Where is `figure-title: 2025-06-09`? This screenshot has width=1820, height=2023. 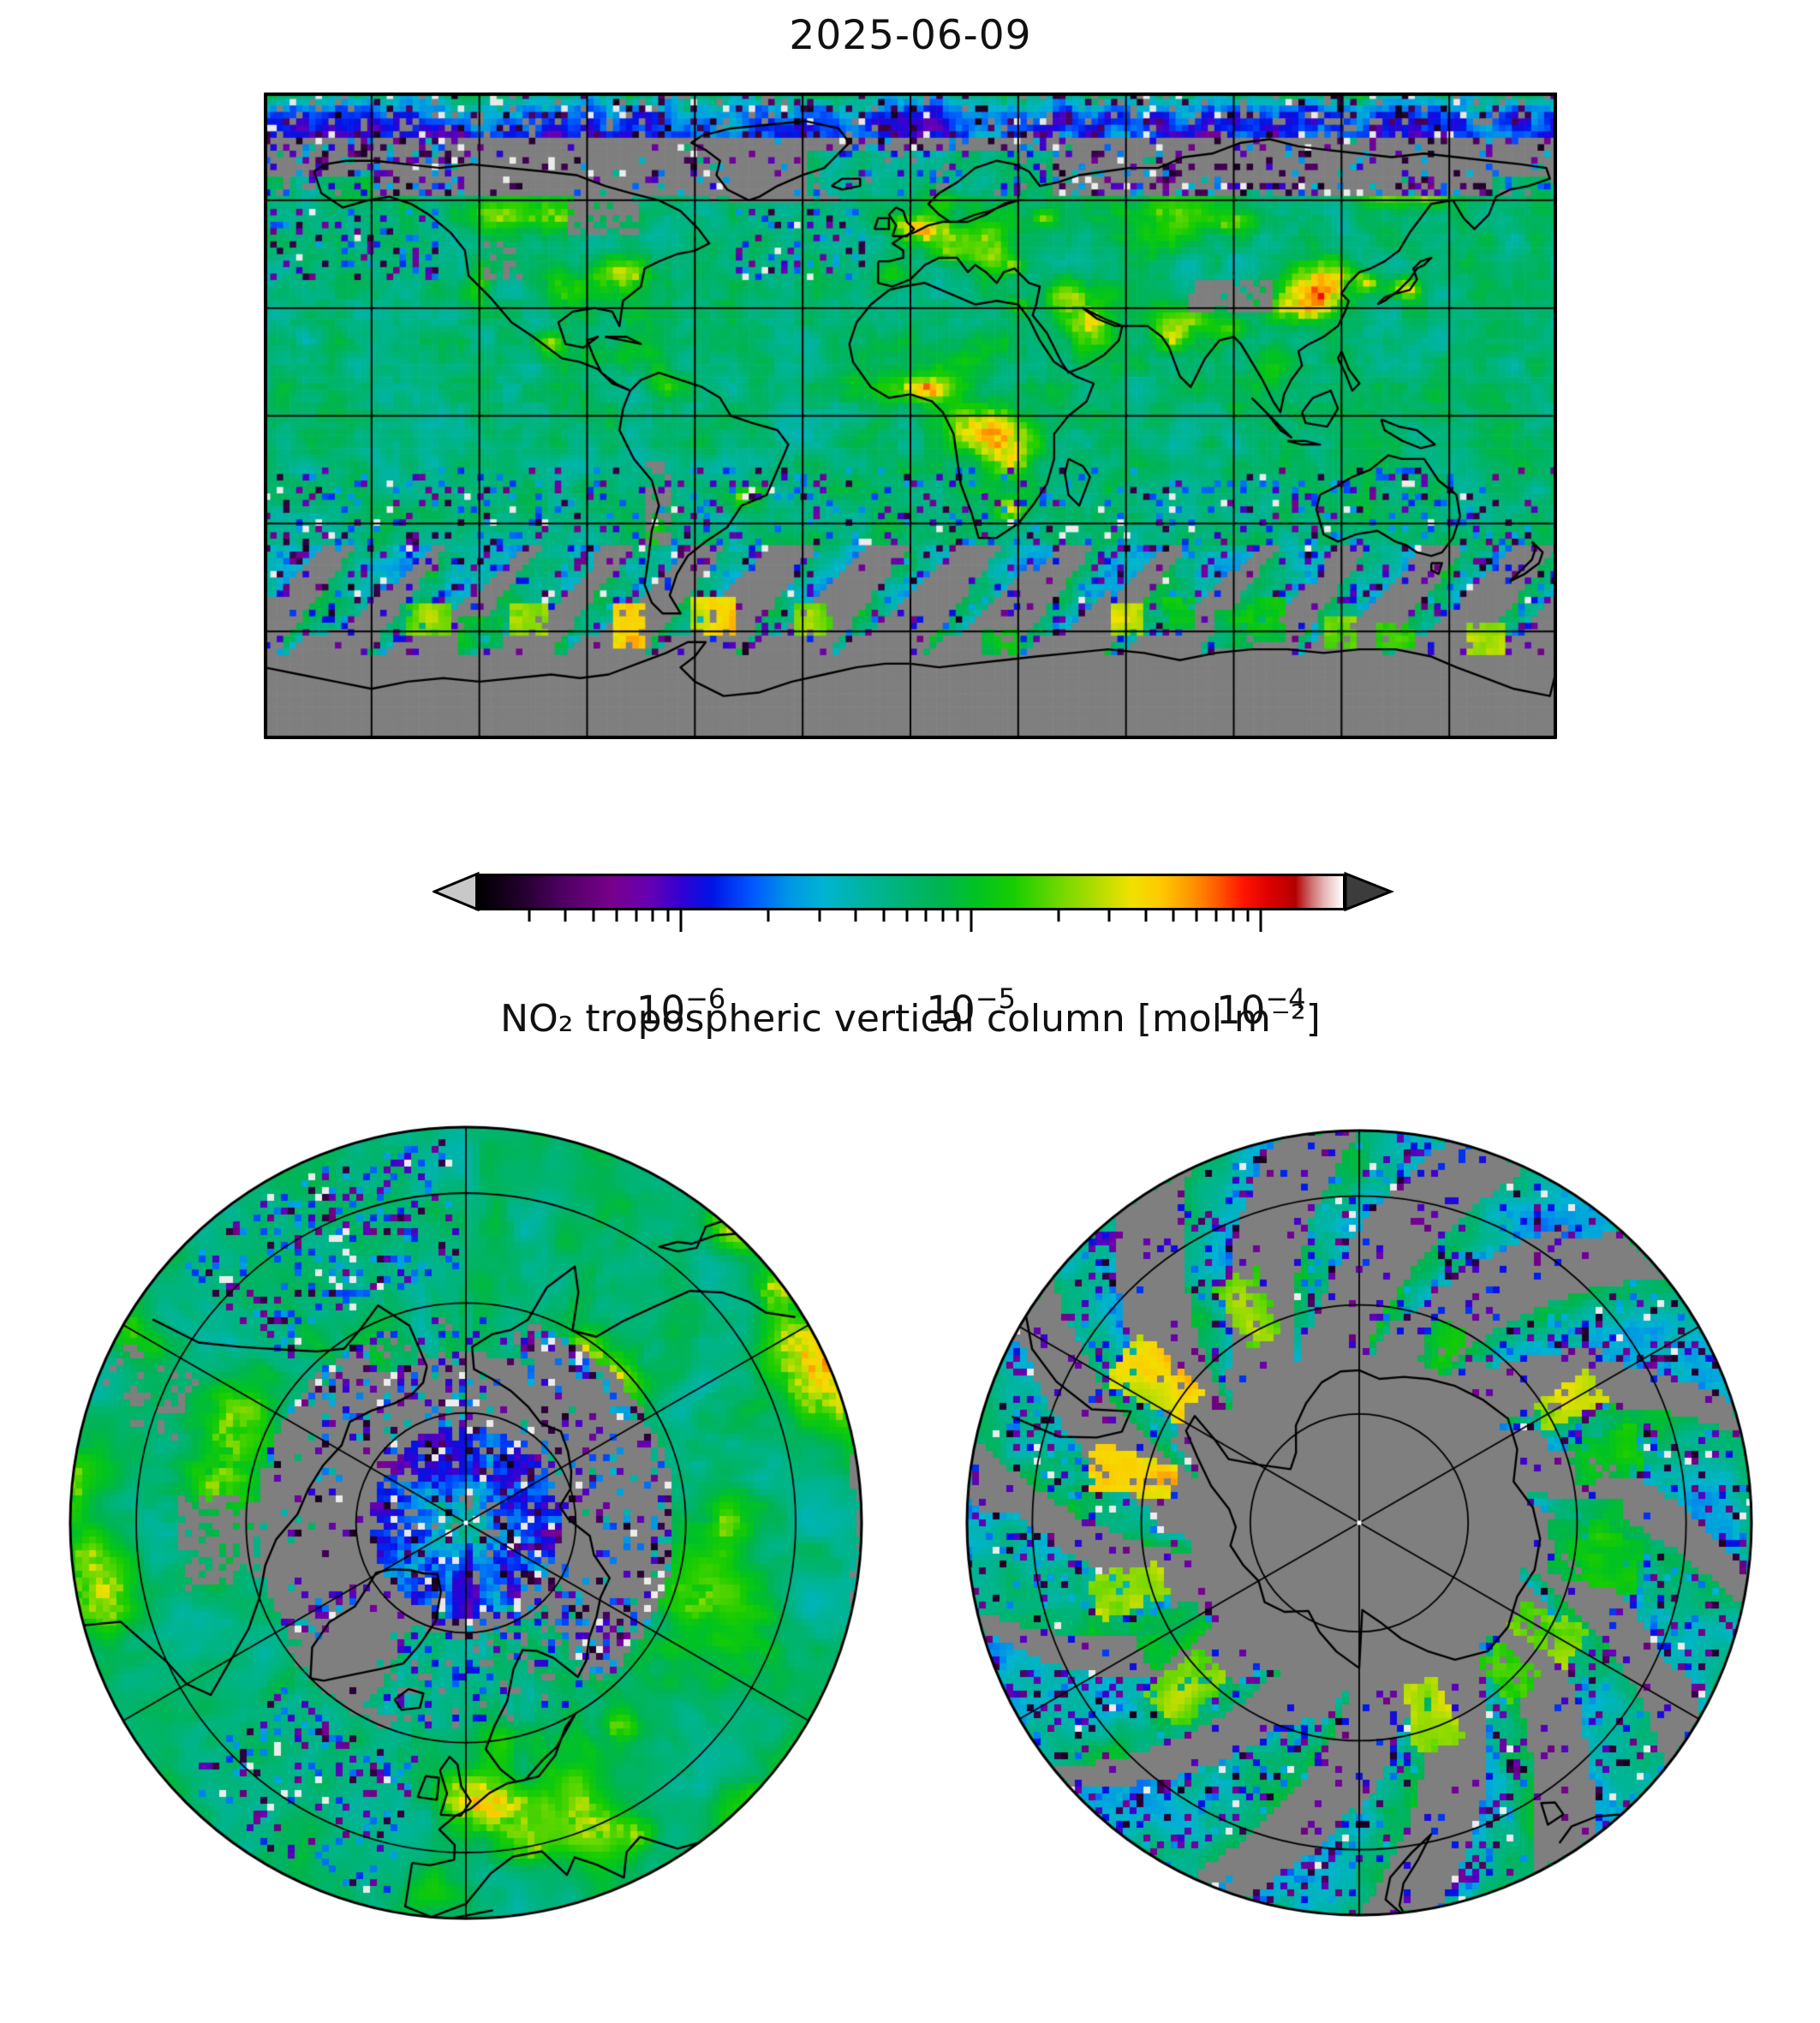 figure-title: 2025-06-09 is located at coordinates (911, 35).